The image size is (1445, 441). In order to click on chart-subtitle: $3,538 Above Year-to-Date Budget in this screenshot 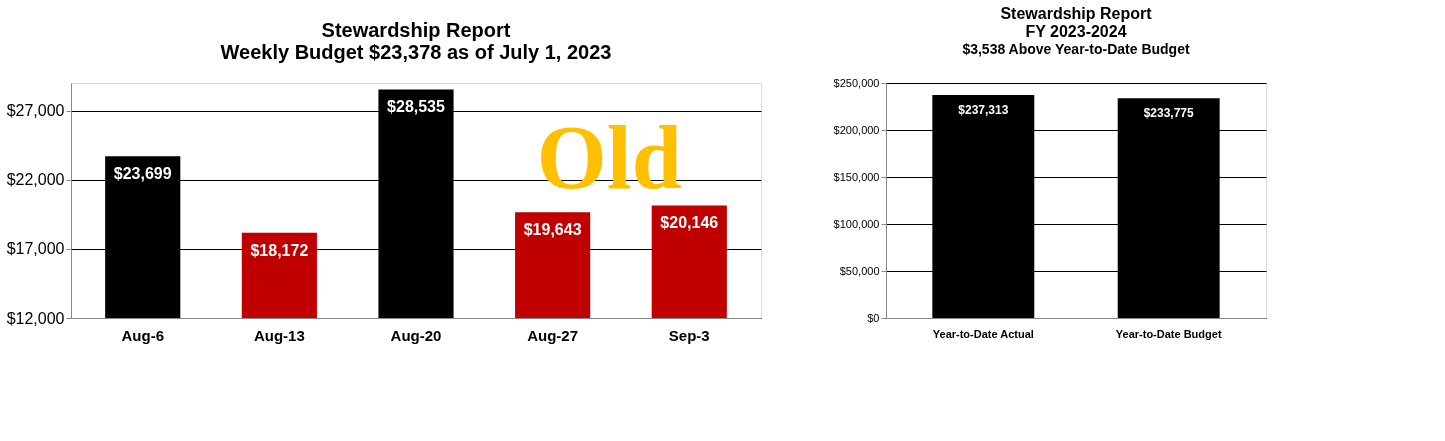, I will do `click(1076, 49)`.